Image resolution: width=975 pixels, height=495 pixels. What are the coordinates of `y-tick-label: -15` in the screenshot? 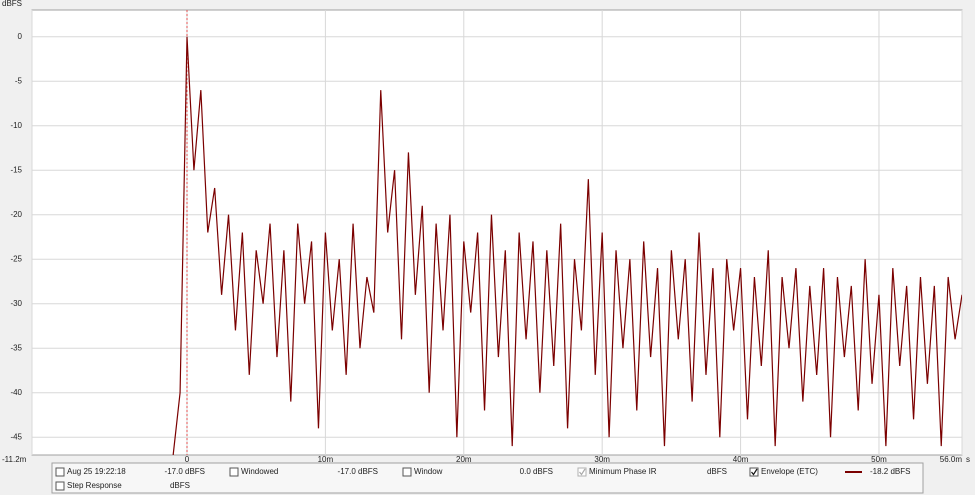 It's located at (16, 169).